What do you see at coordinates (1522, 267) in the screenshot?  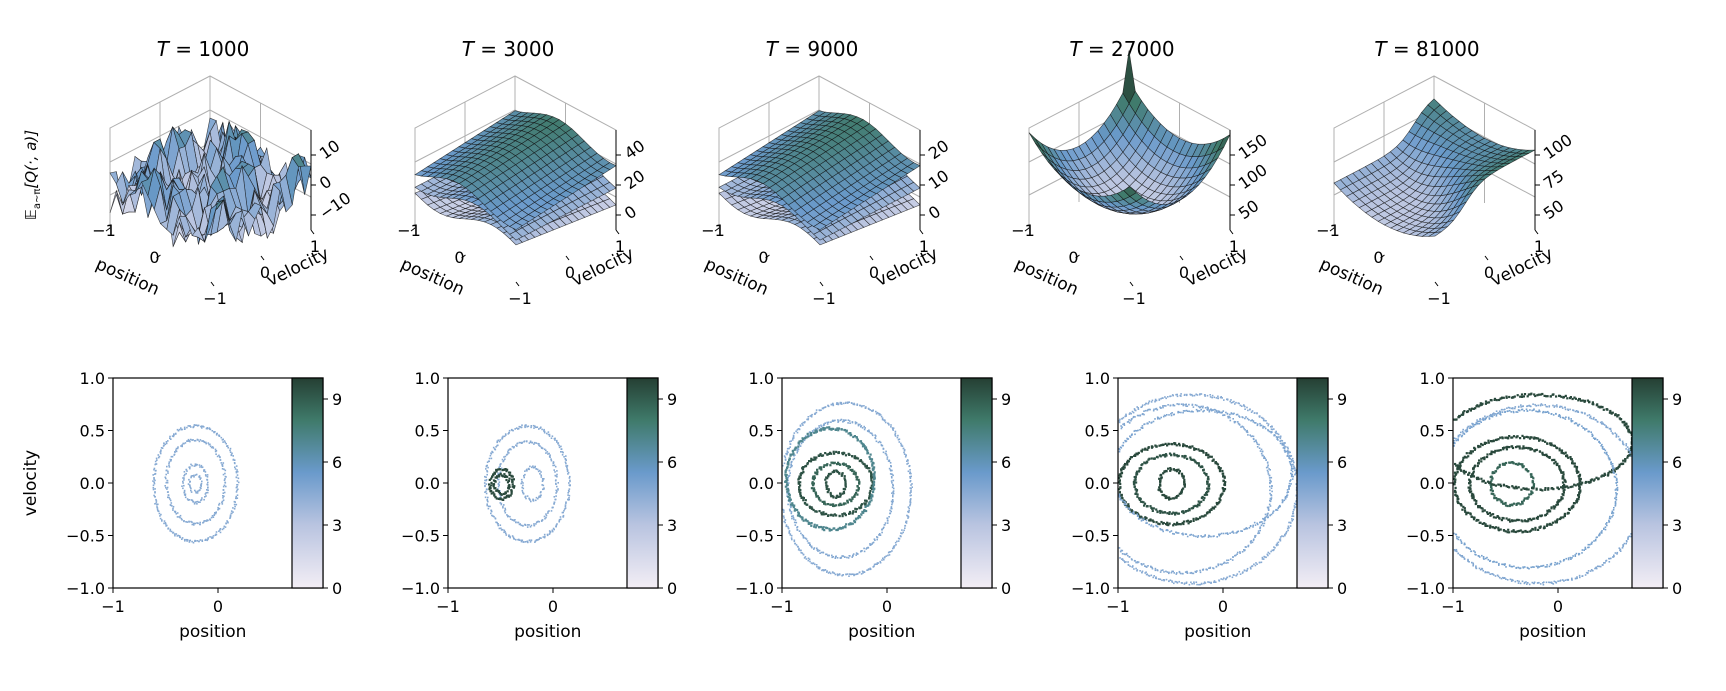 I see `y-axis-label: velocity` at bounding box center [1522, 267].